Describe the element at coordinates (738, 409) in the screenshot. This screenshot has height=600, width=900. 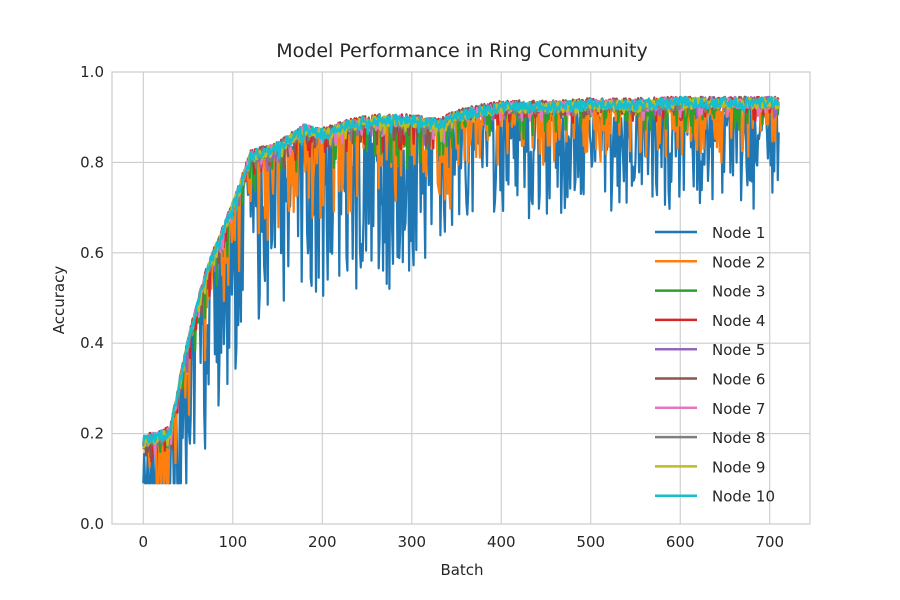
I see `legend-entry-label: Node 7` at that location.